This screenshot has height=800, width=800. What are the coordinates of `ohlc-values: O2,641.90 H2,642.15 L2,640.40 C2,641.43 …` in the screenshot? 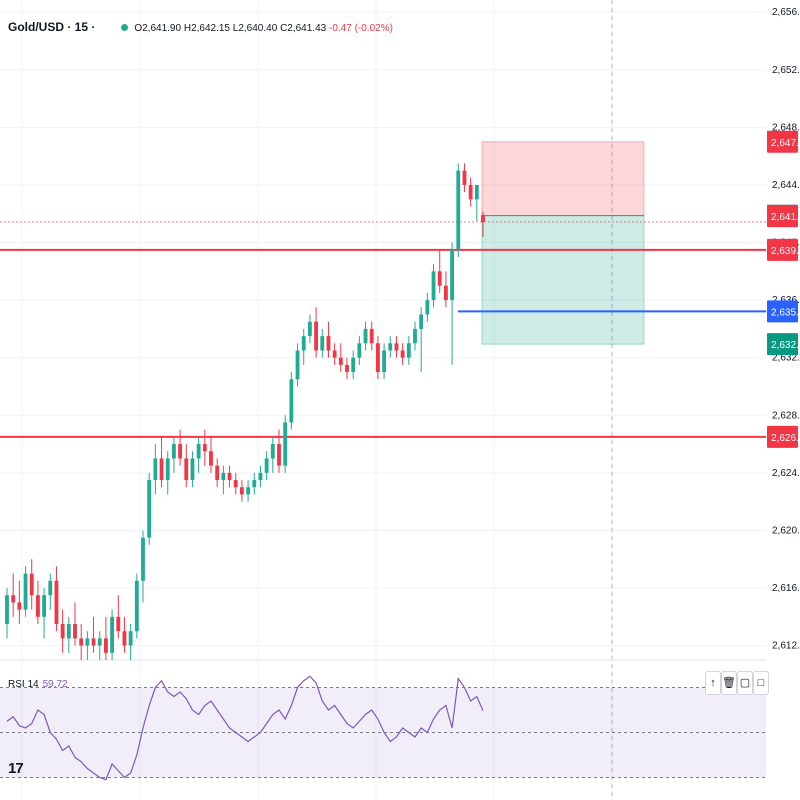 It's located at (263, 28).